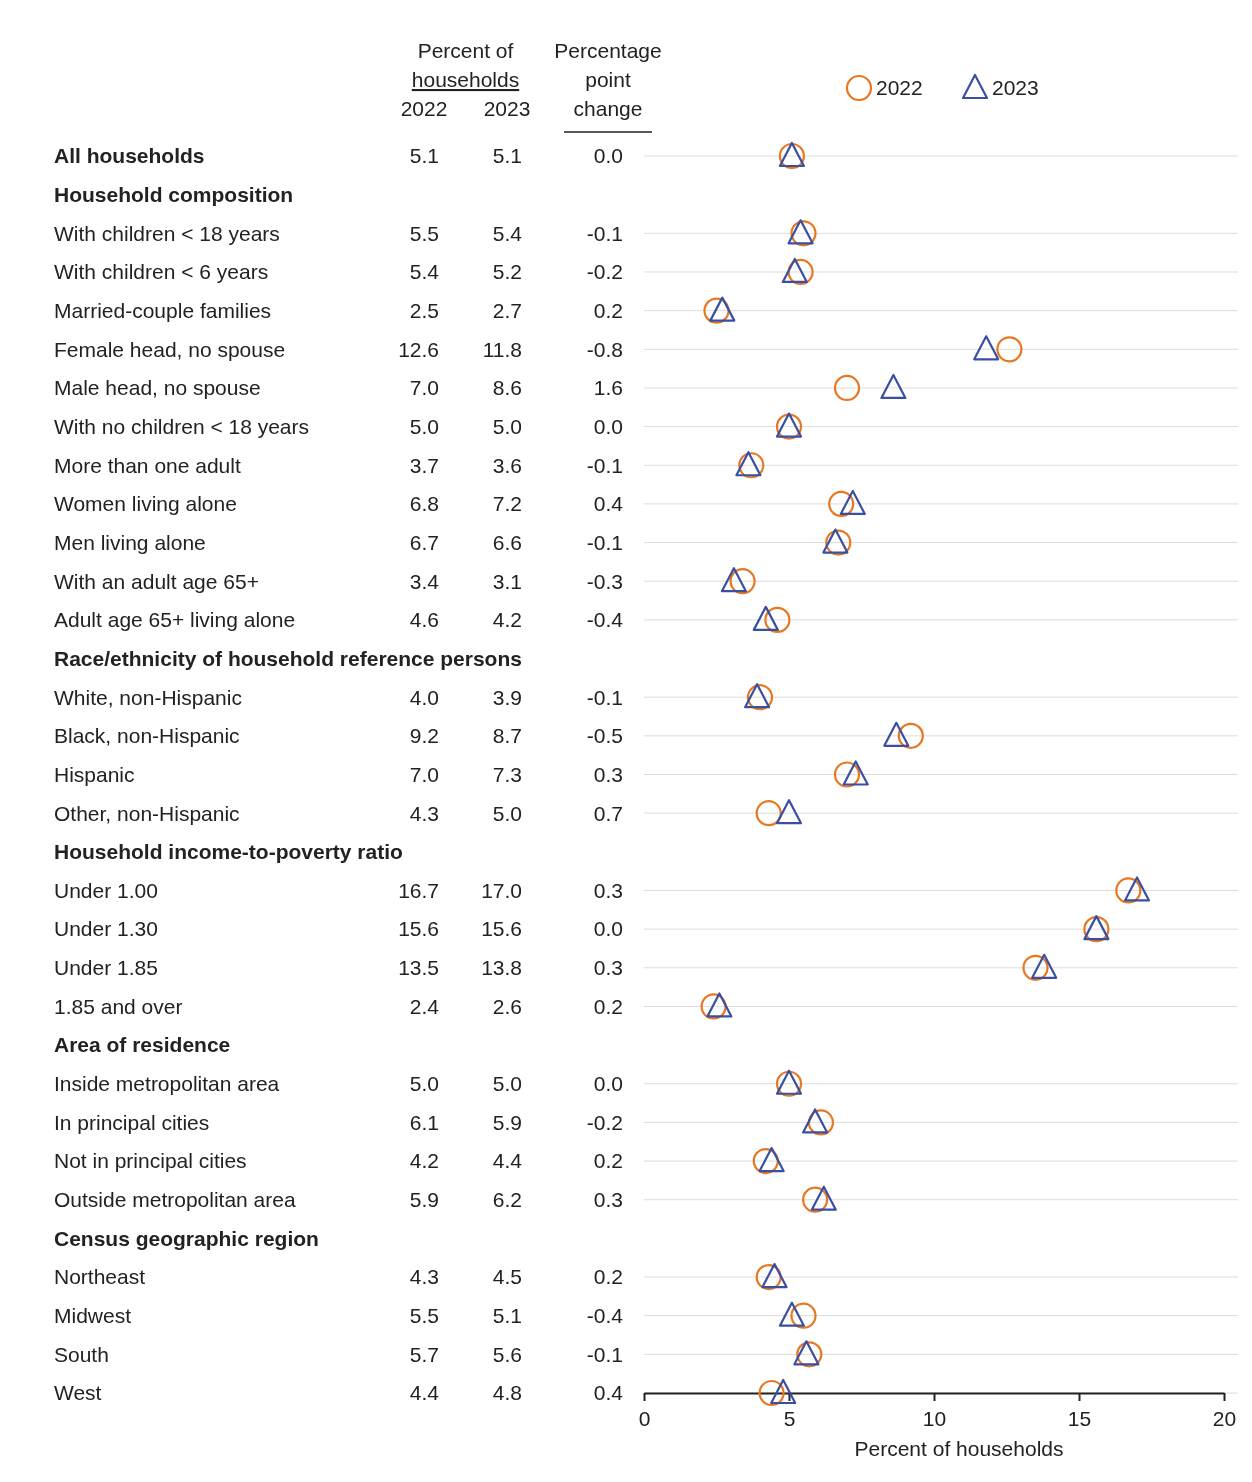  Describe the element at coordinates (507, 233) in the screenshot. I see `data-label: 5.4` at that location.